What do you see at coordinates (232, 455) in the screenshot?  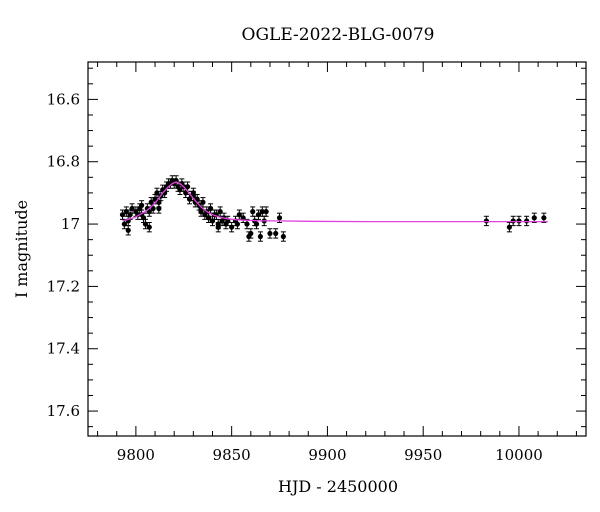 I see `x-tick-label: 9850` at bounding box center [232, 455].